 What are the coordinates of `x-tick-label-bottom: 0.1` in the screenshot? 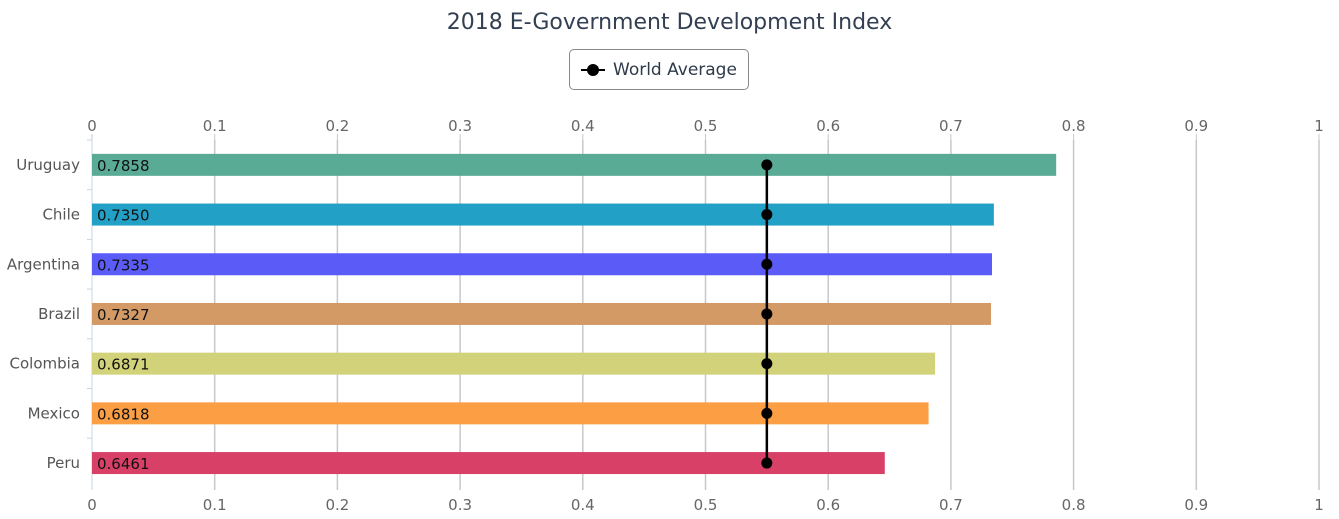 It's located at (215, 505).